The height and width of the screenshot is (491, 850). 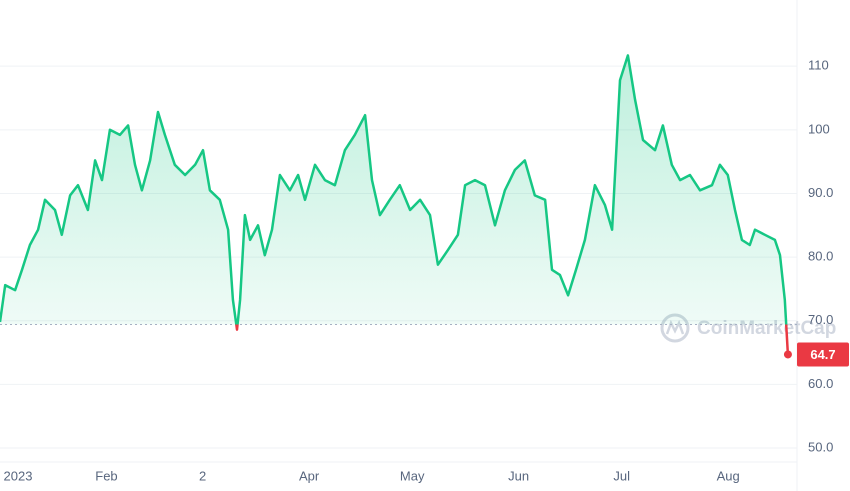 I want to click on x-tick-label: 2, so click(x=202, y=475).